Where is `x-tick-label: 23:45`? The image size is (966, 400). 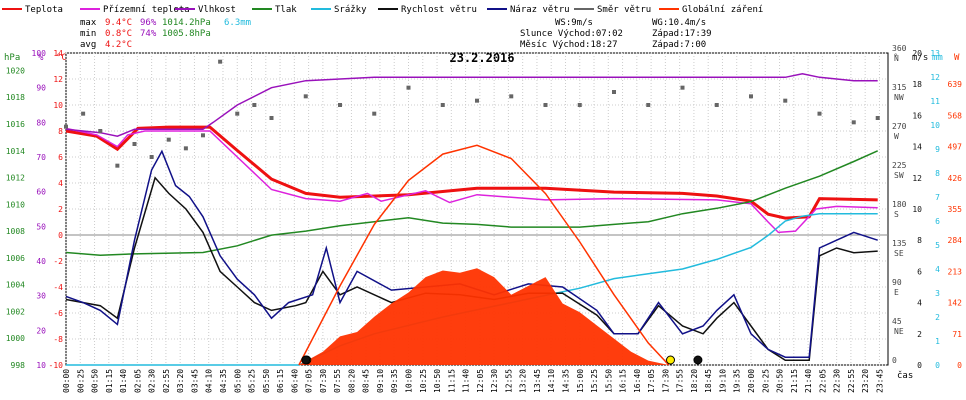 x-tick-label: 23:45 is located at coordinates (879, 381).